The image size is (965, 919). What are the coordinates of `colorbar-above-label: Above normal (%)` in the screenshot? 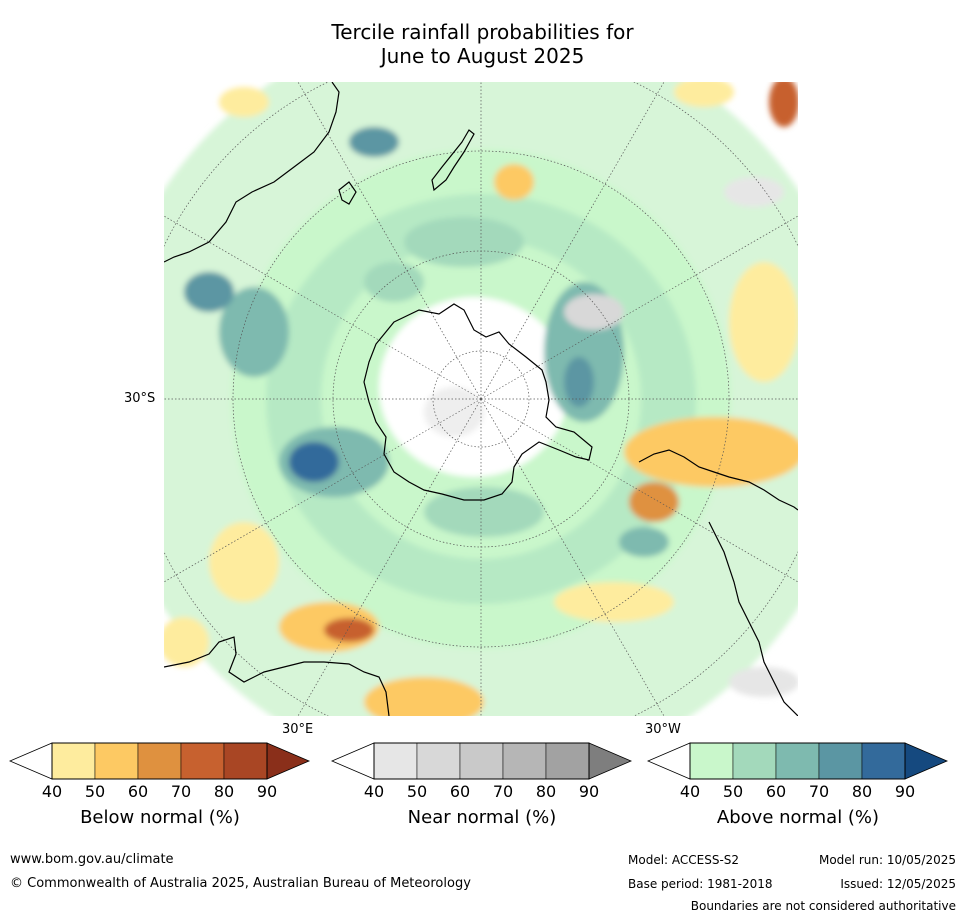 It's located at (798, 817).